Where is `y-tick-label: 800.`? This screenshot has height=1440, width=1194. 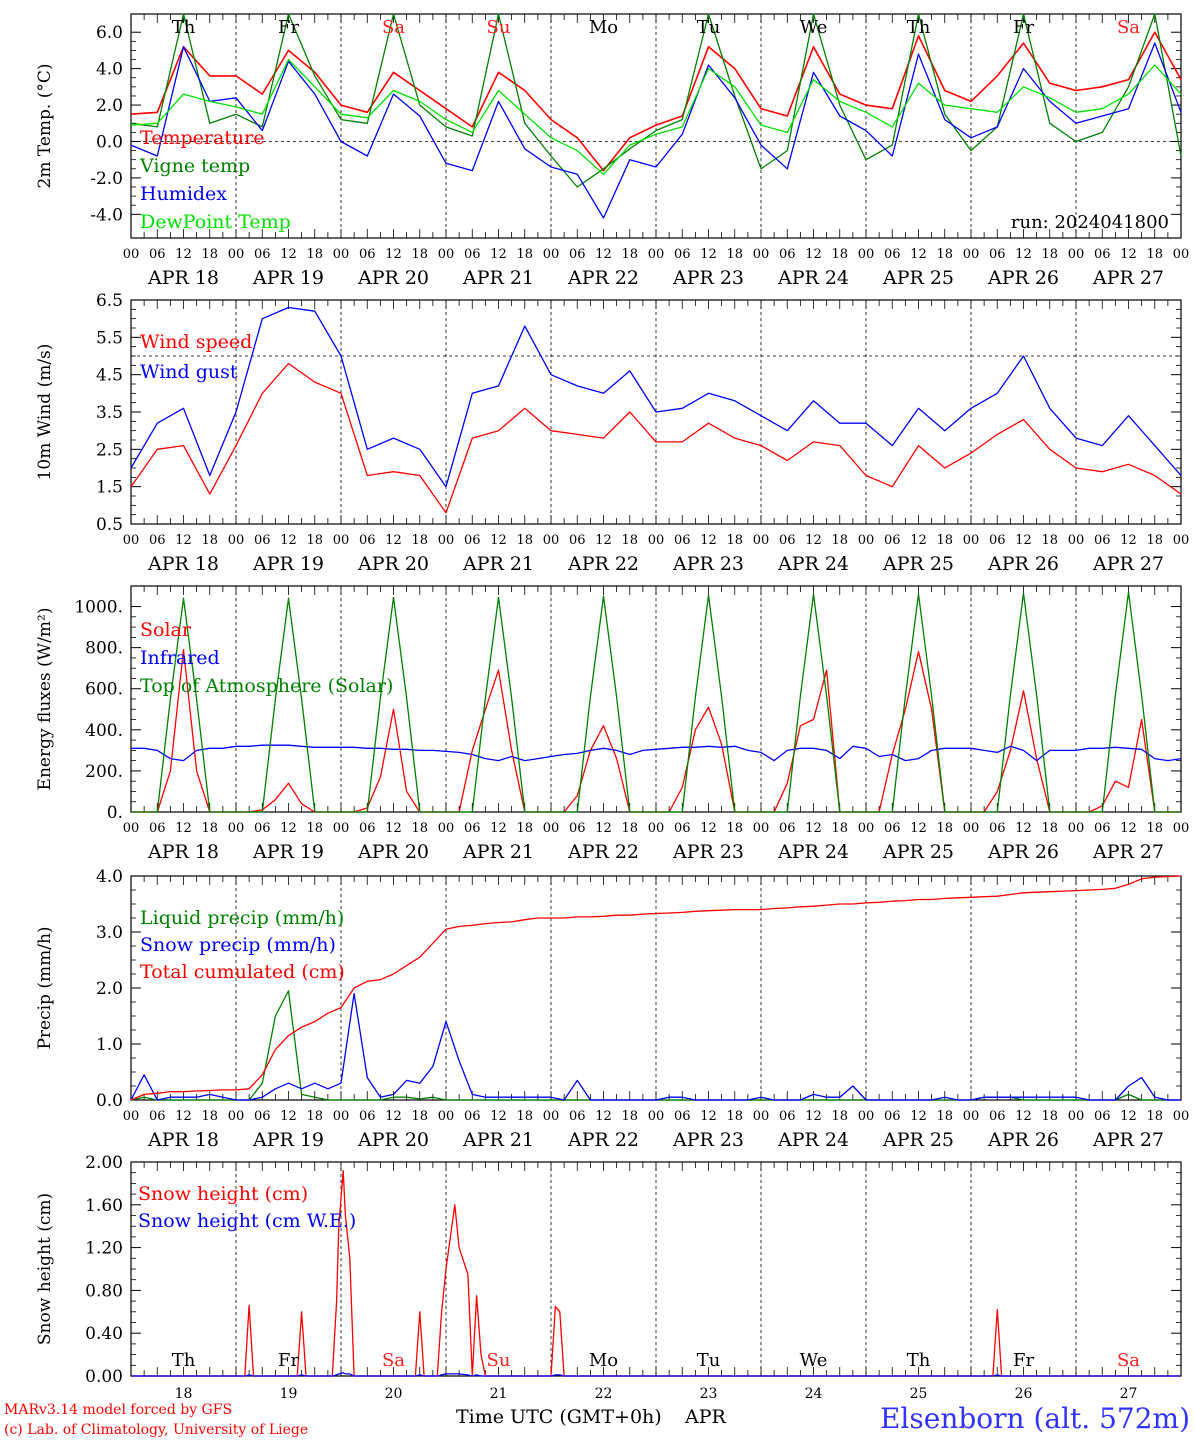
y-tick-label: 800. is located at coordinates (104, 649).